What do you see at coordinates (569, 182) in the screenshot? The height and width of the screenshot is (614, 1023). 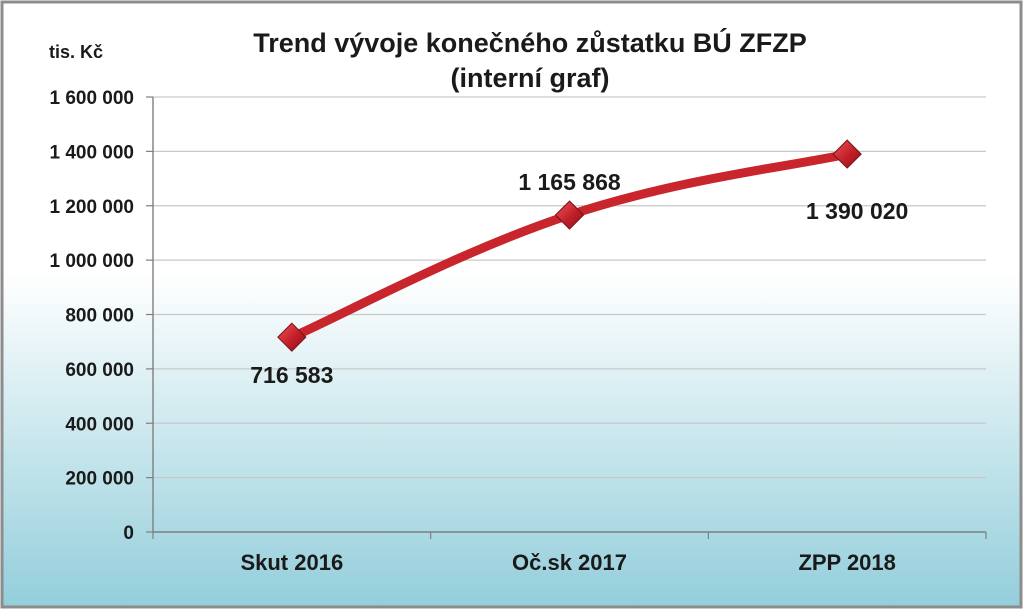 I see `data-label: 1 165 868` at bounding box center [569, 182].